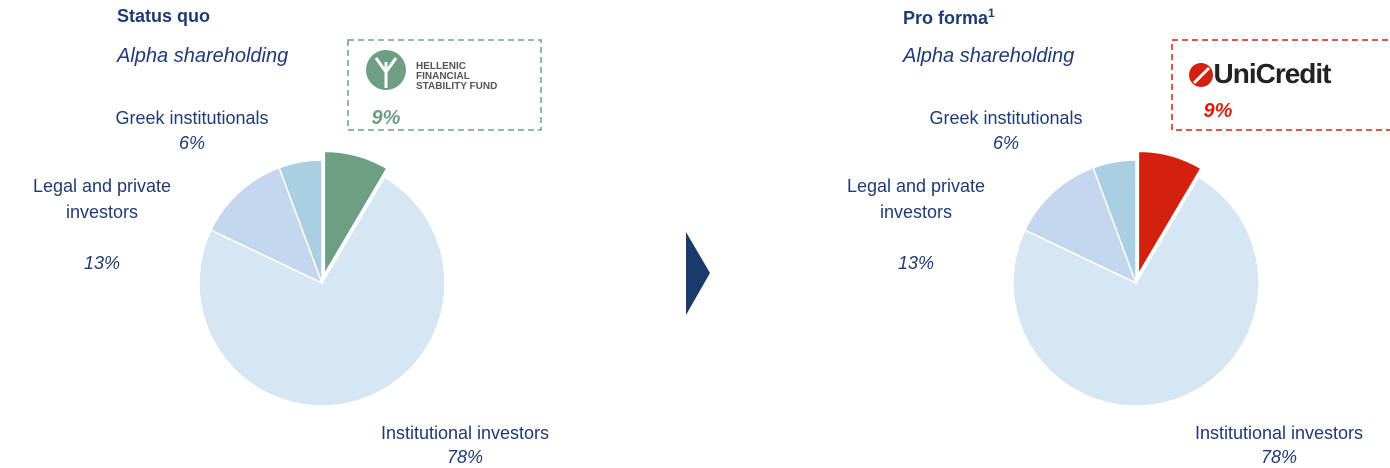  Describe the element at coordinates (1272, 73) in the screenshot. I see `logo-text: UniCredit` at that location.